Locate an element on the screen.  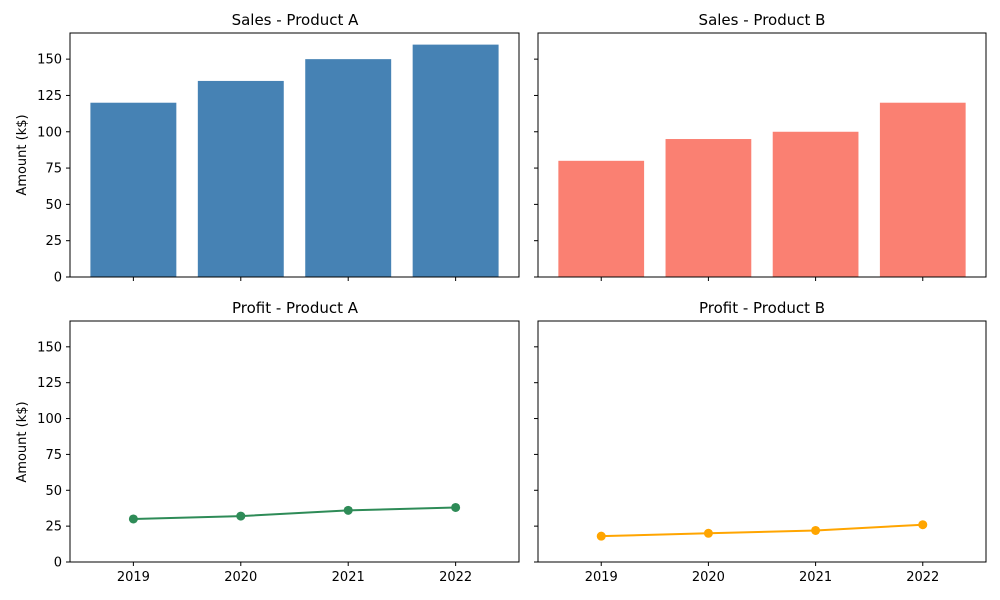
chart-title-profit-product-b: Profit - Product B is located at coordinates (762, 308).